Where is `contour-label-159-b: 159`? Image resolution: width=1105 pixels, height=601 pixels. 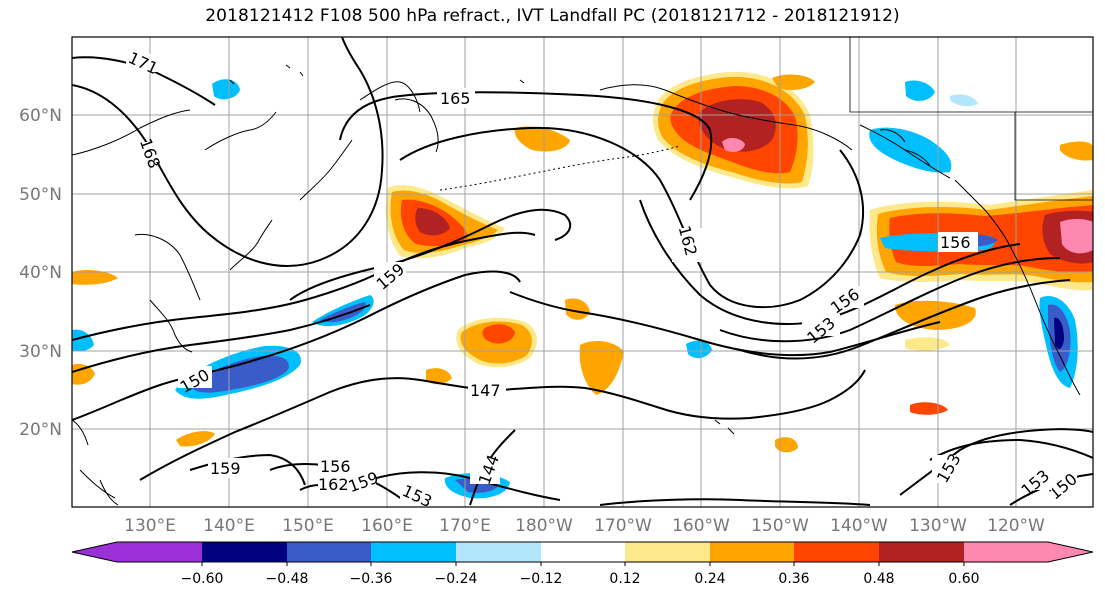 contour-label-159-b: 159 is located at coordinates (225, 468).